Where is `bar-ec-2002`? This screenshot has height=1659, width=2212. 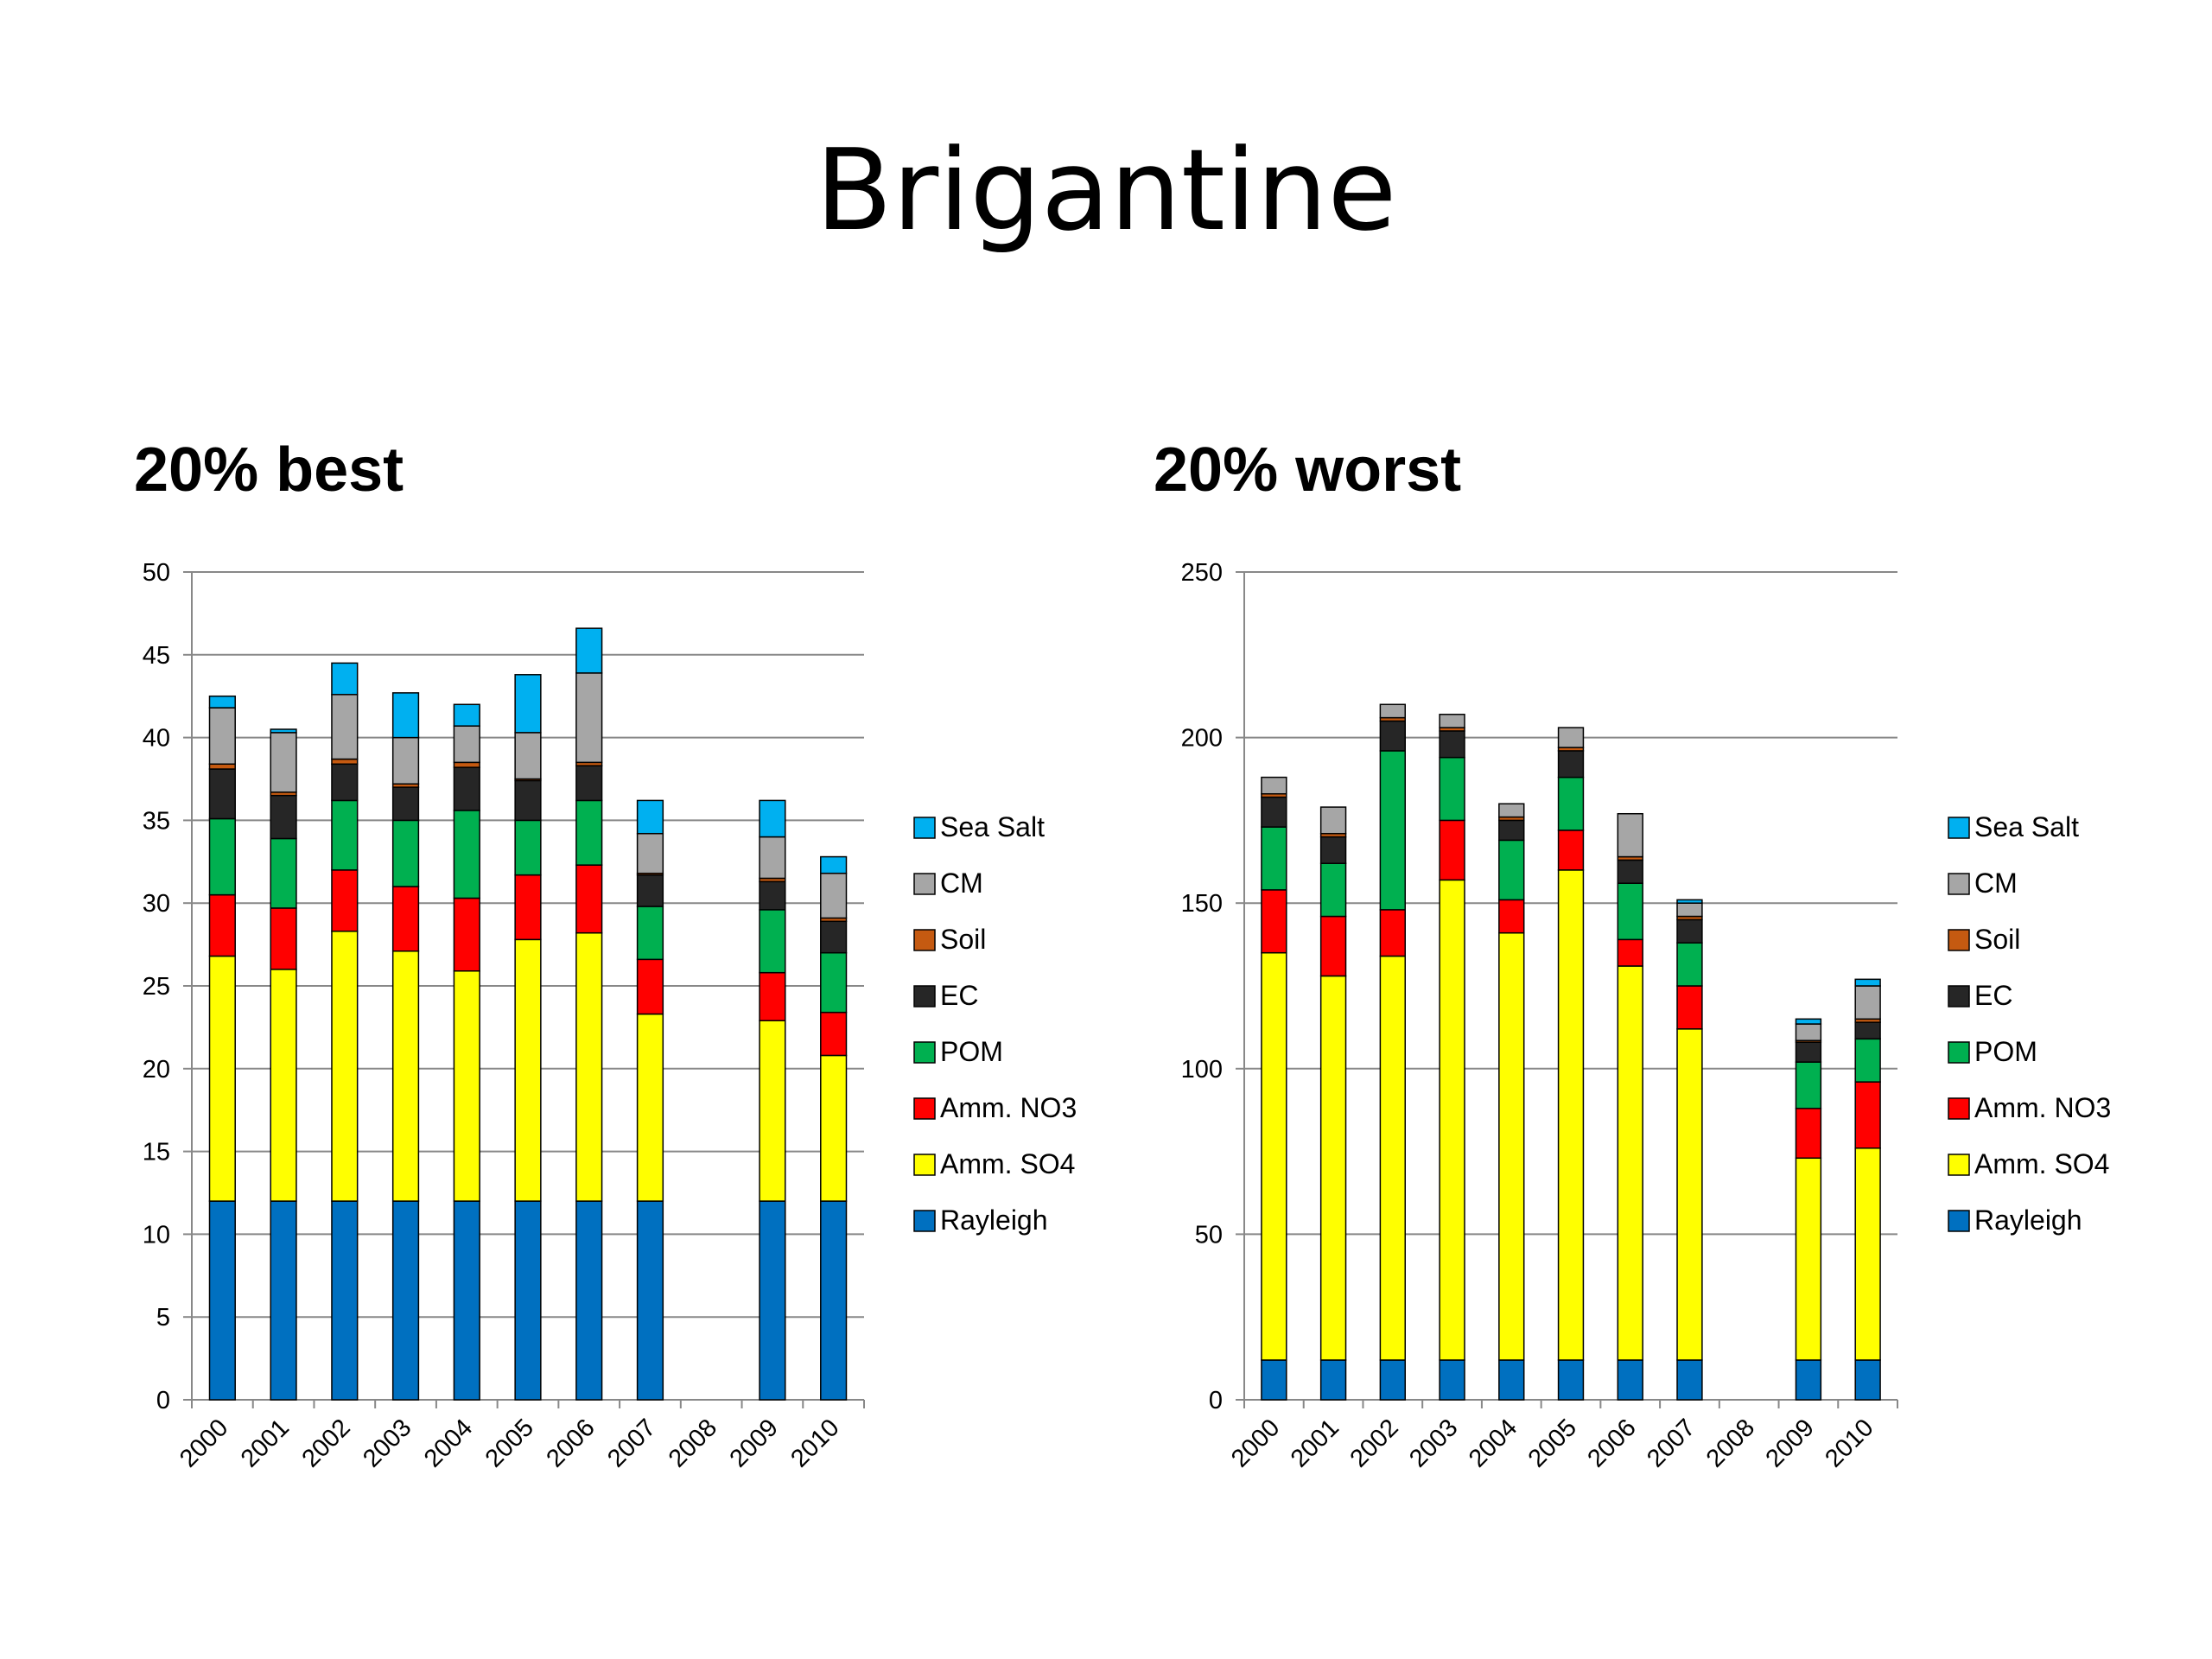 bar-ec-2002 is located at coordinates (345, 782).